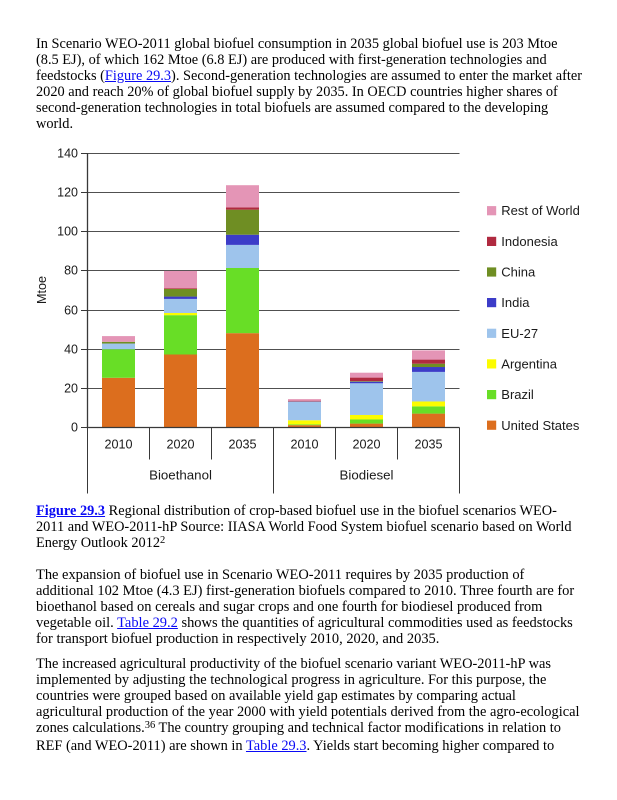 This screenshot has height=800, width=617. I want to click on svg-text: 0, so click(74, 428).